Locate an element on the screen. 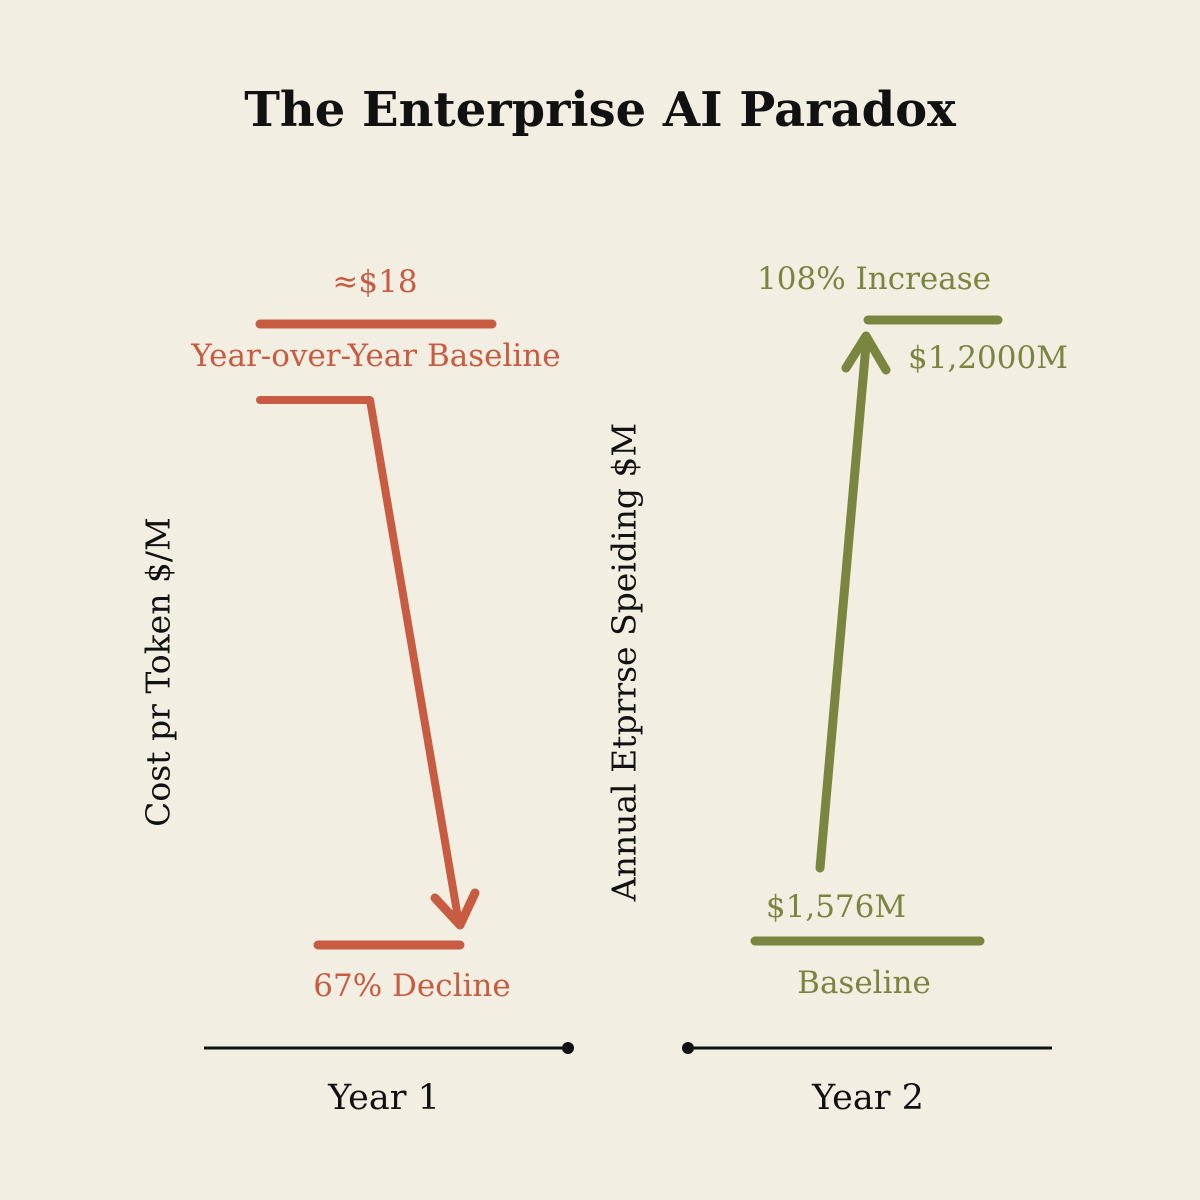 The width and height of the screenshot is (1200, 1200). diagram-title: The Enterprise AI Paradox is located at coordinates (600, 110).